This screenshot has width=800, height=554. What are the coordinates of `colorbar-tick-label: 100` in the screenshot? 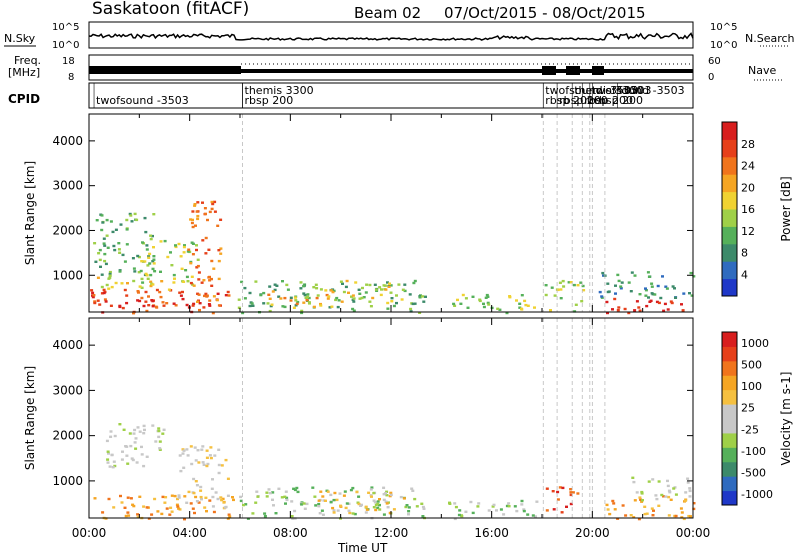 It's located at (751, 386).